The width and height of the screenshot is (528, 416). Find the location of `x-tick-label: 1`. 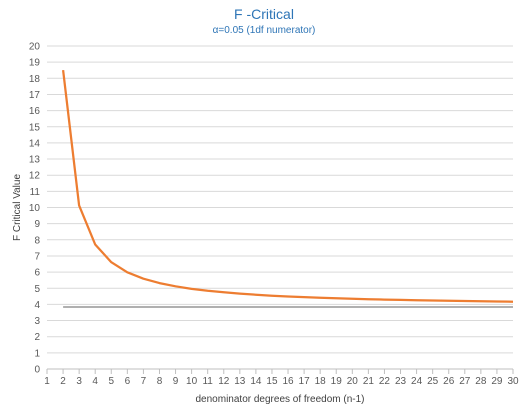

x-tick-label: 1 is located at coordinates (47, 381).